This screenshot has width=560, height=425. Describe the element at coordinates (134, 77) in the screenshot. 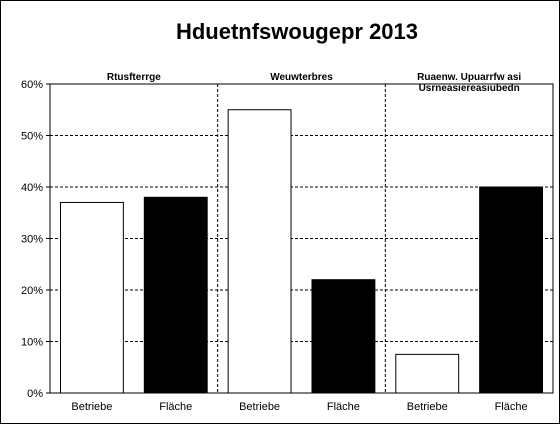

I see `group-label: Rtusfterrge` at that location.